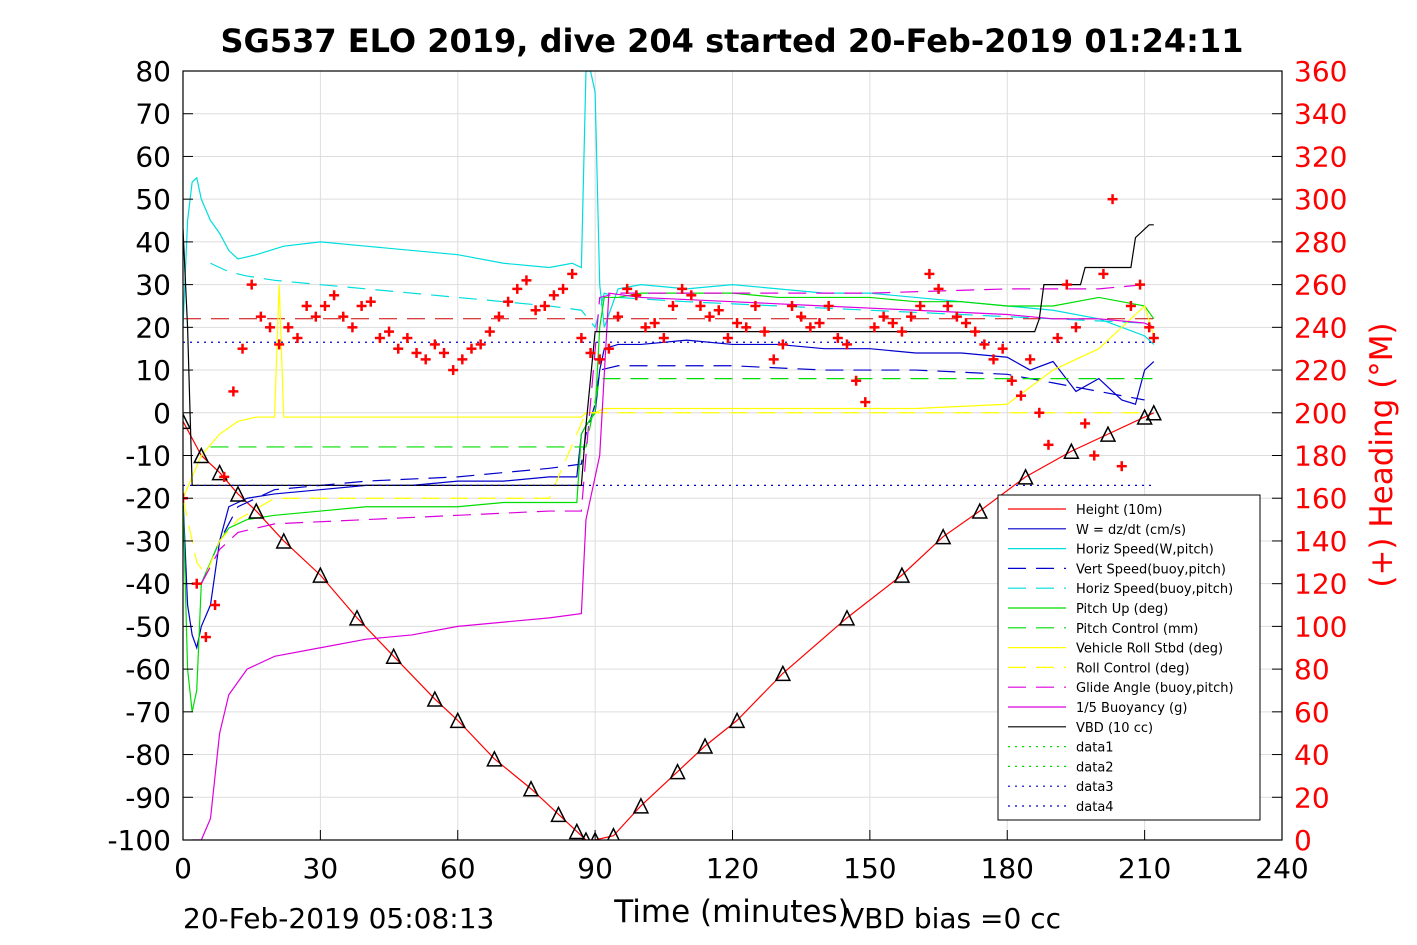 Image resolution: width=1417 pixels, height=945 pixels. What do you see at coordinates (148, 584) in the screenshot?
I see `y-tick-label: -40` at bounding box center [148, 584].